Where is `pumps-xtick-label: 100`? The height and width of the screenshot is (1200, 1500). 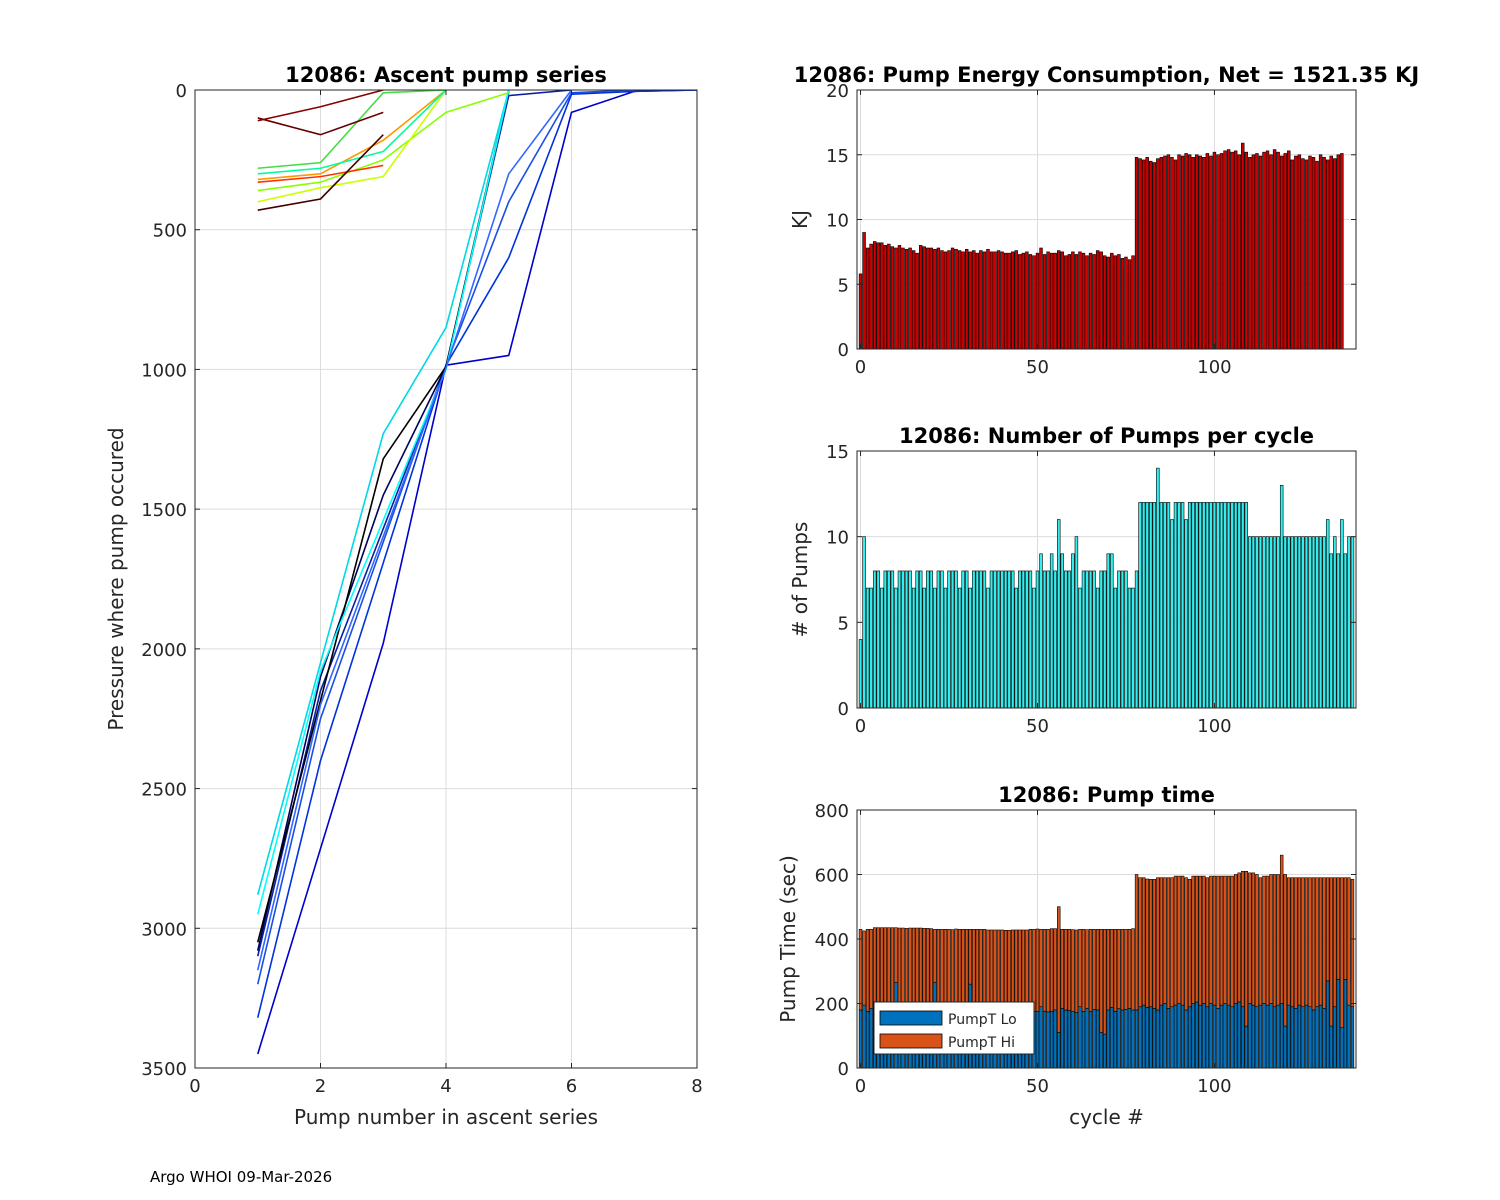
pumps-xtick-label: 100 is located at coordinates (1214, 726).